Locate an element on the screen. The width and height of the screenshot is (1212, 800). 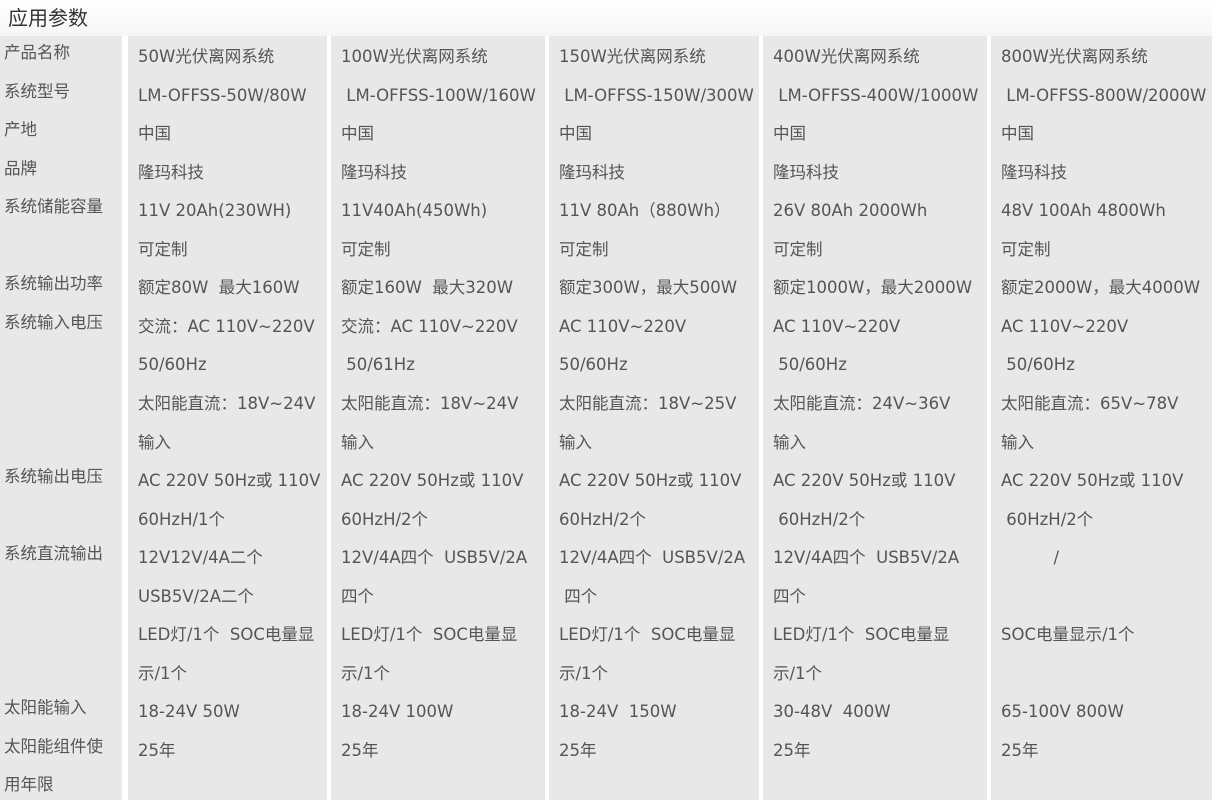
cell-line: LM-OFFSS-100W/160W is located at coordinates (438, 95).